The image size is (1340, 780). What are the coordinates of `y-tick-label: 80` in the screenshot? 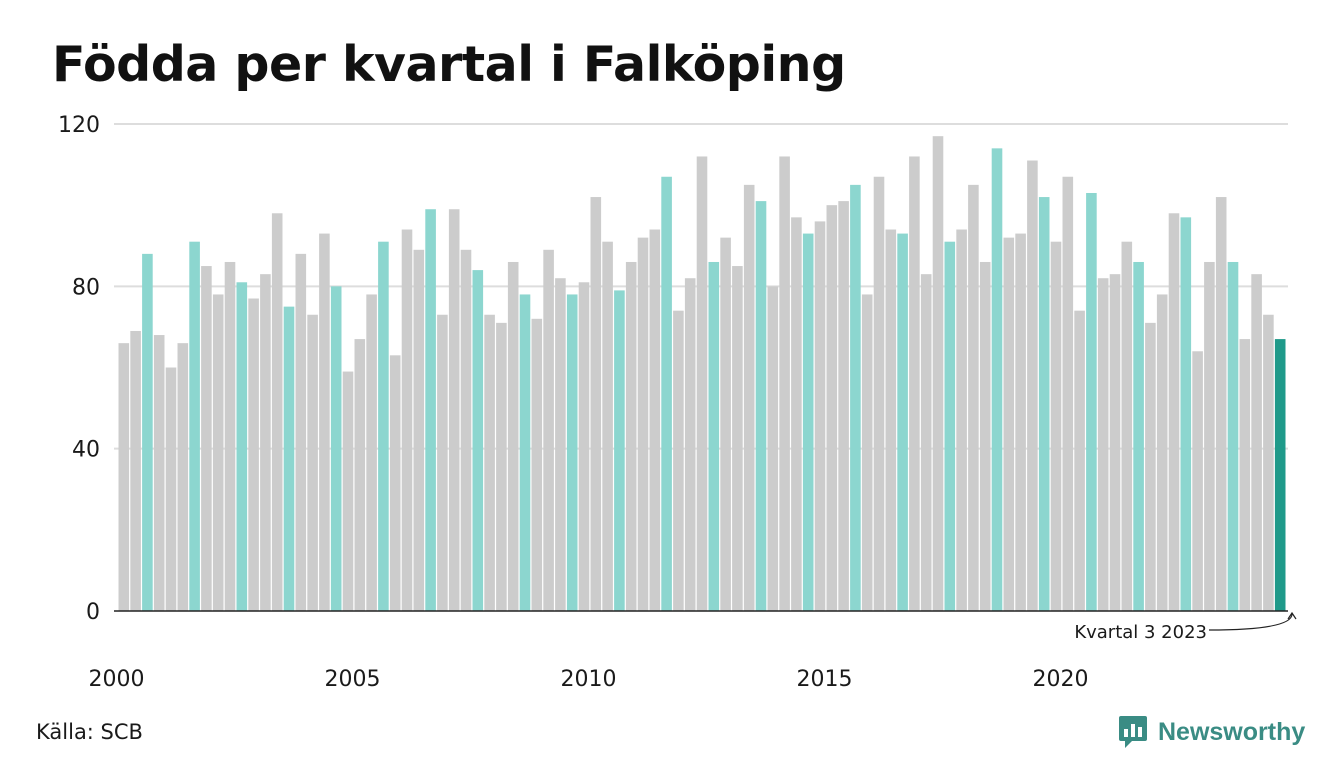 It's located at (86, 287).